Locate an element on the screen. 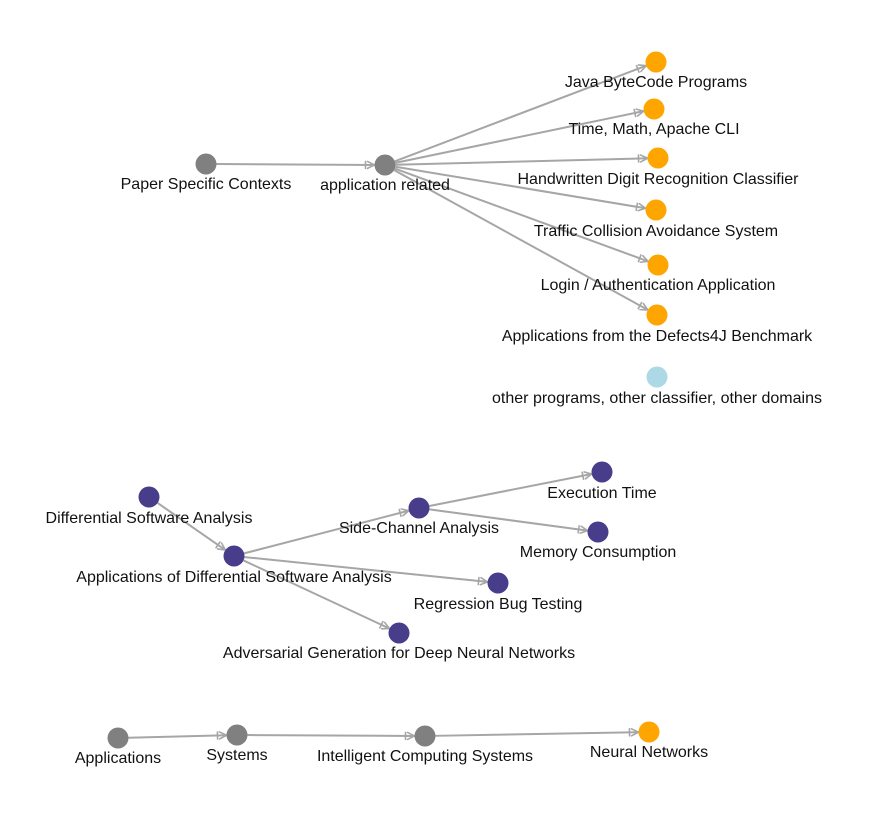 The image size is (875, 813). node-intelligent-computing-systems is located at coordinates (425, 736).